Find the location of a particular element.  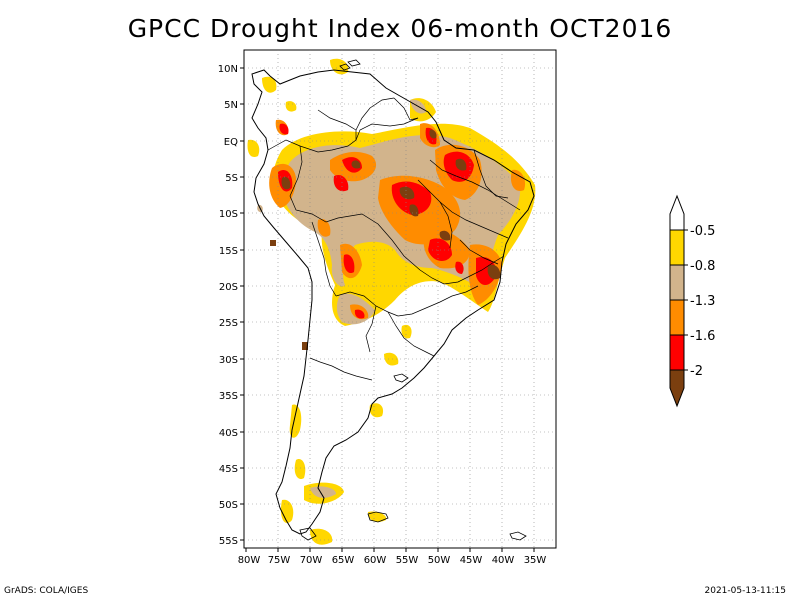

lon-label: 45W is located at coordinates (471, 560).